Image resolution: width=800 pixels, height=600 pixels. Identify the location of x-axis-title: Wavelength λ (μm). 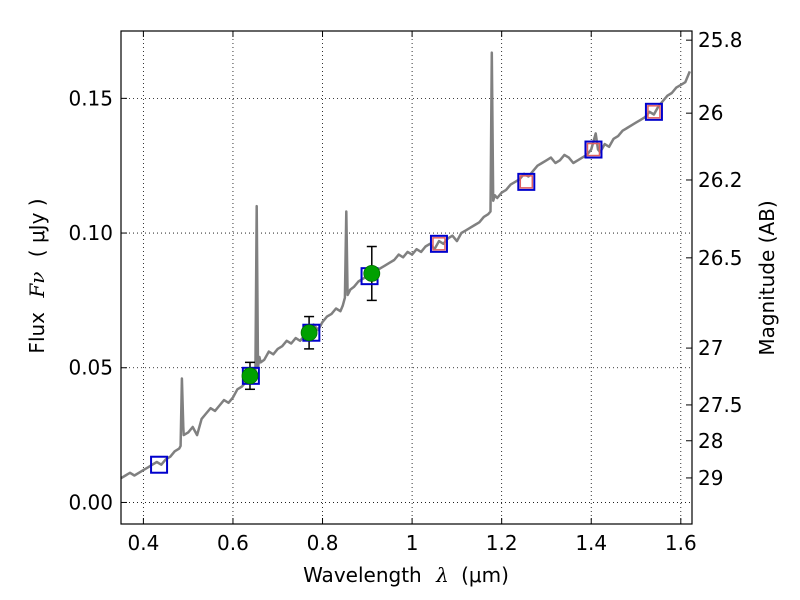
(406, 575).